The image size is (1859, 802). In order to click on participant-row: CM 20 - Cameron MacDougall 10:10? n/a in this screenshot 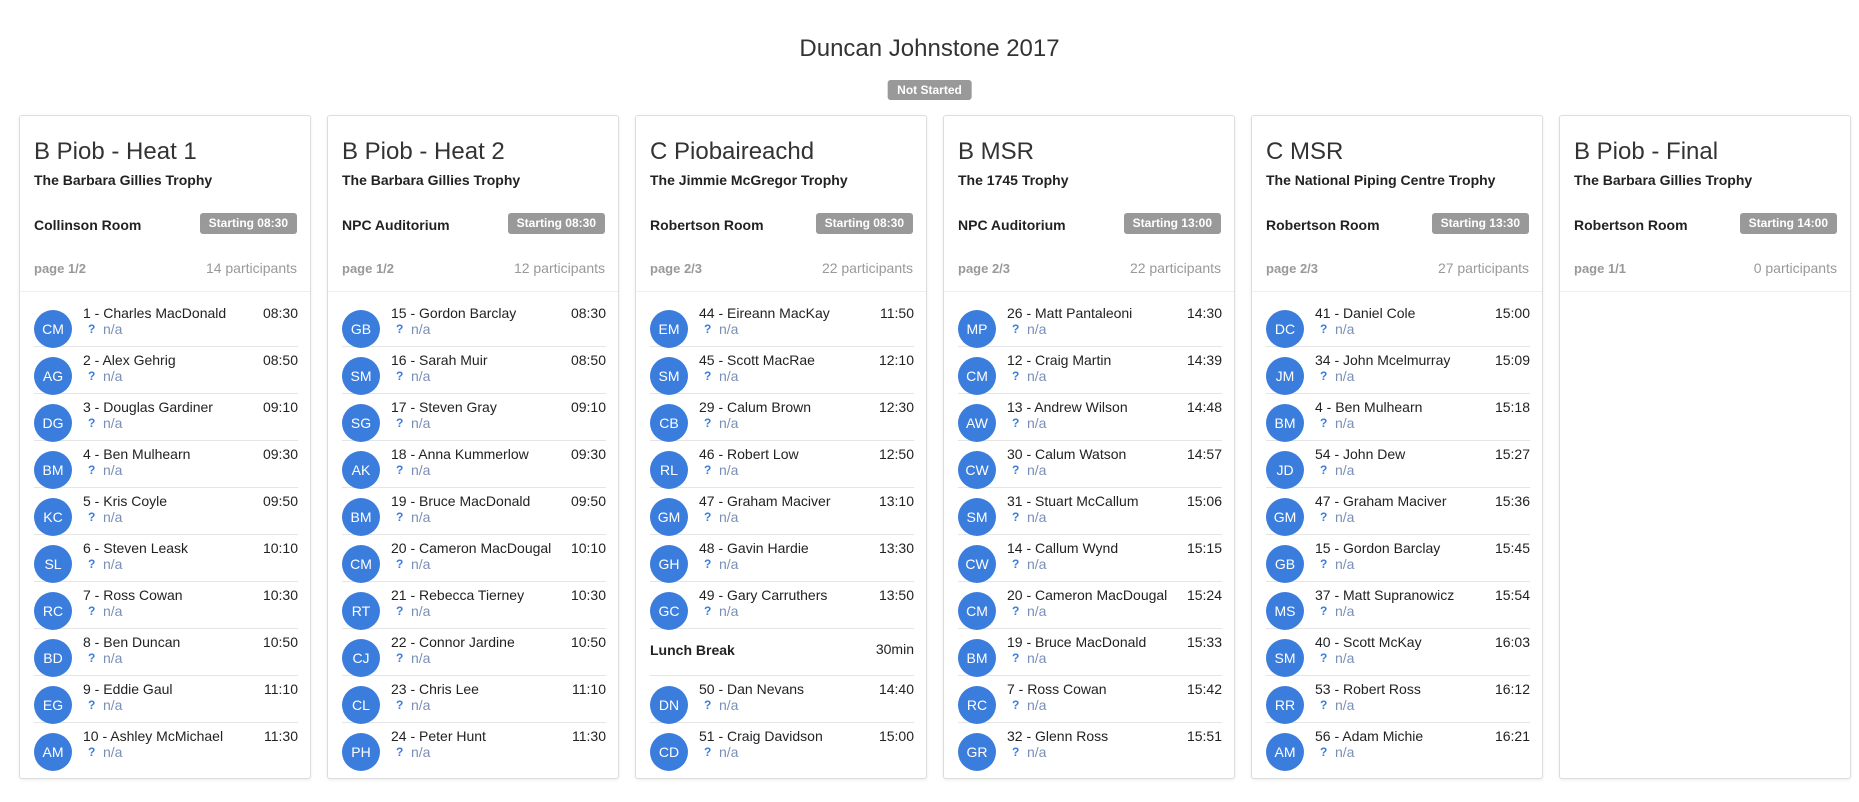, I will do `click(474, 559)`.